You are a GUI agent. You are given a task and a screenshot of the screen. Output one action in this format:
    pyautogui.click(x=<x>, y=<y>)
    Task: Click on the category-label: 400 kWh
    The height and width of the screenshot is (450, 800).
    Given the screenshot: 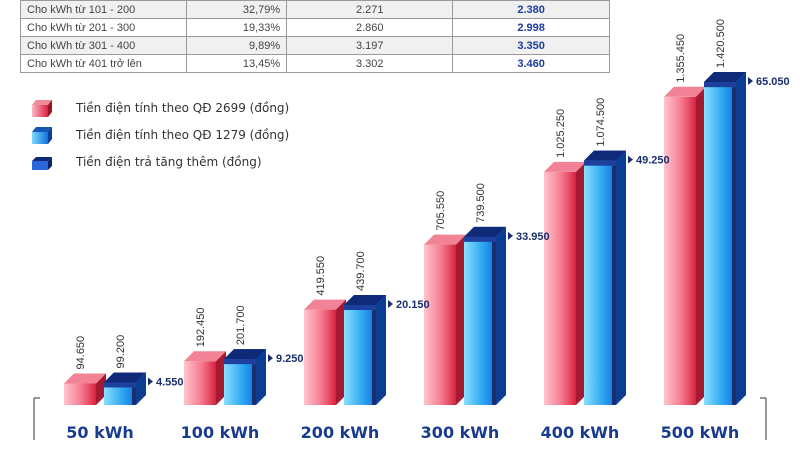 What is the action you would take?
    pyautogui.click(x=580, y=432)
    